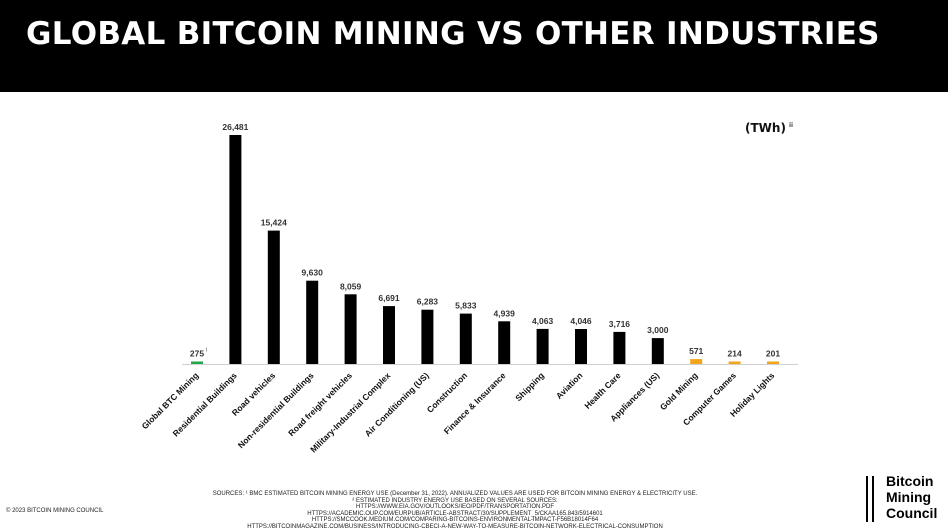  What do you see at coordinates (505, 313) in the screenshot?
I see `value-label-finance-insurance: 4,939` at bounding box center [505, 313].